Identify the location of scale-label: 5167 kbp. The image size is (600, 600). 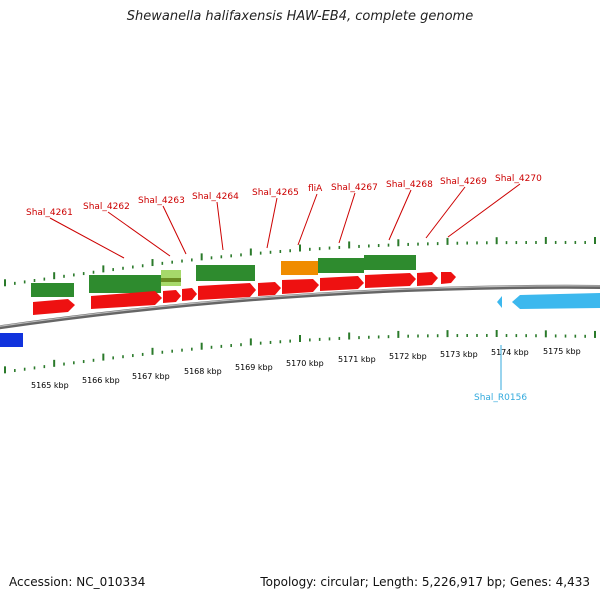
(151, 376).